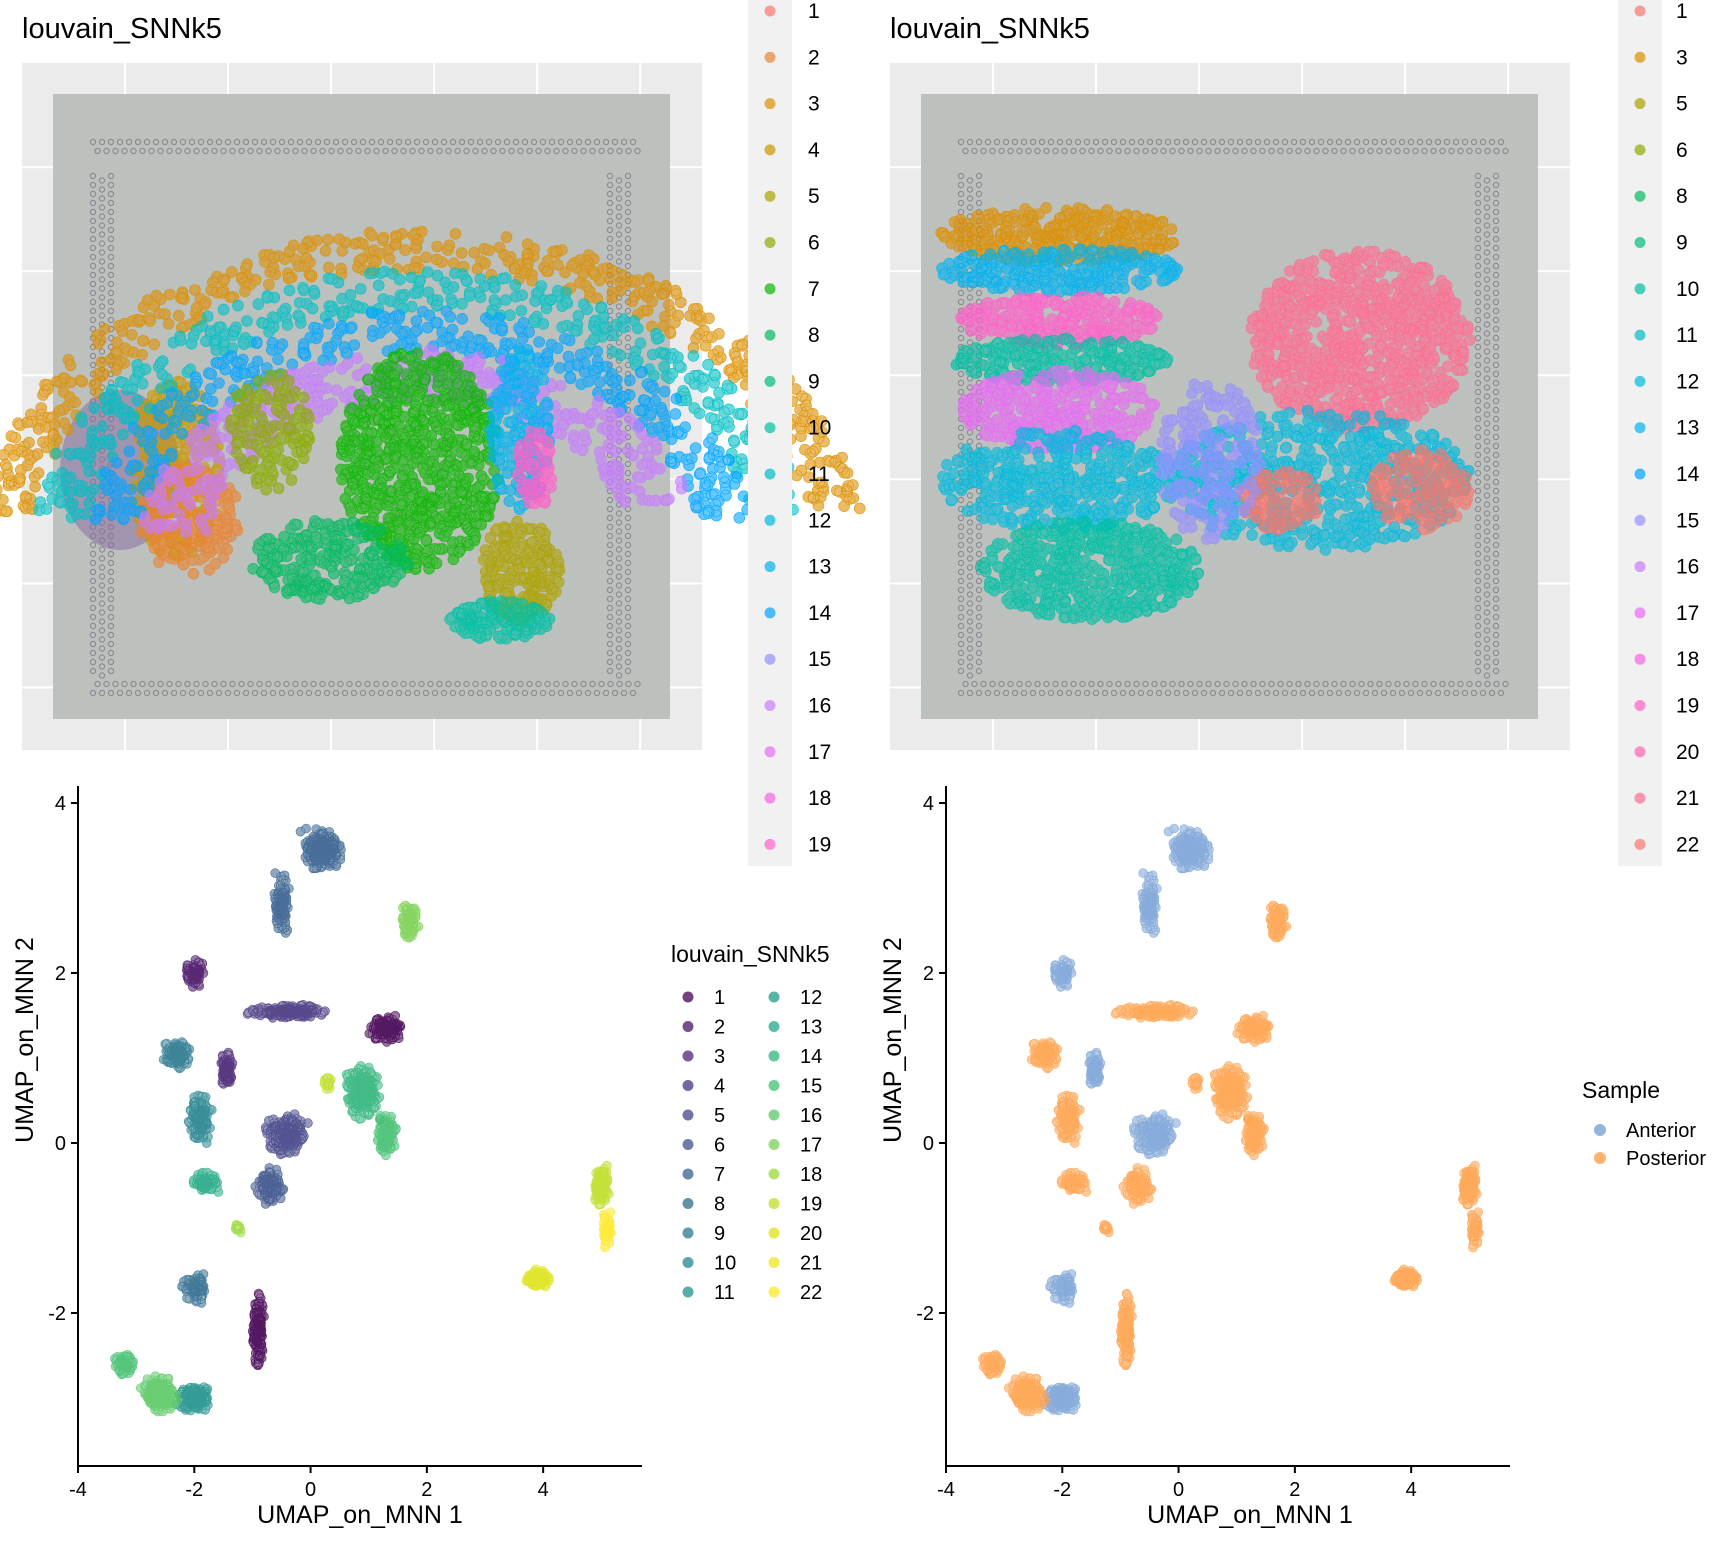 The width and height of the screenshot is (1728, 1541). I want to click on legend-label: 13, so click(819, 567).